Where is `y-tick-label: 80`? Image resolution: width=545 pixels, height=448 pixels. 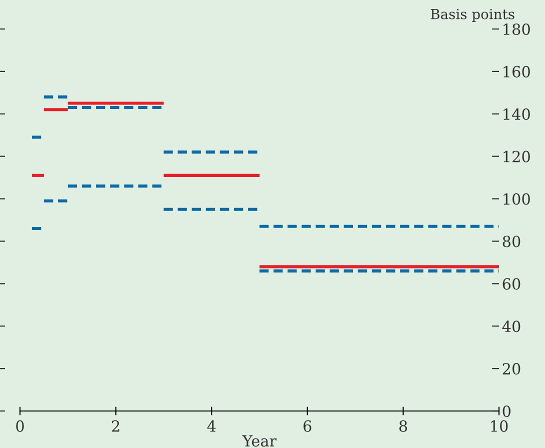
y-tick-label: 80 is located at coordinates (511, 242).